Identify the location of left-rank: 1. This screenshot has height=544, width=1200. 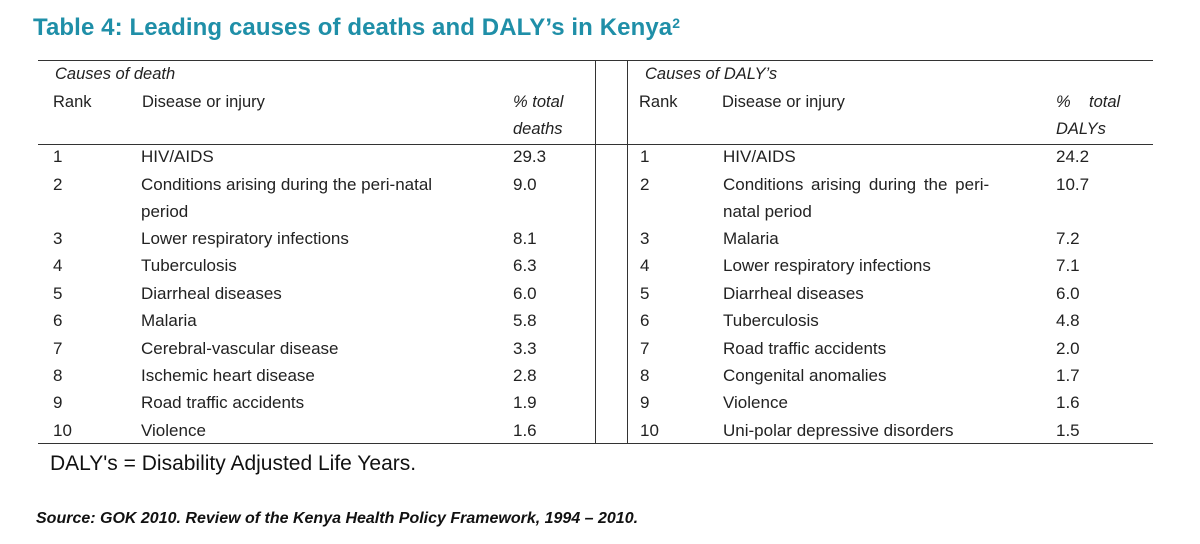
(58, 156).